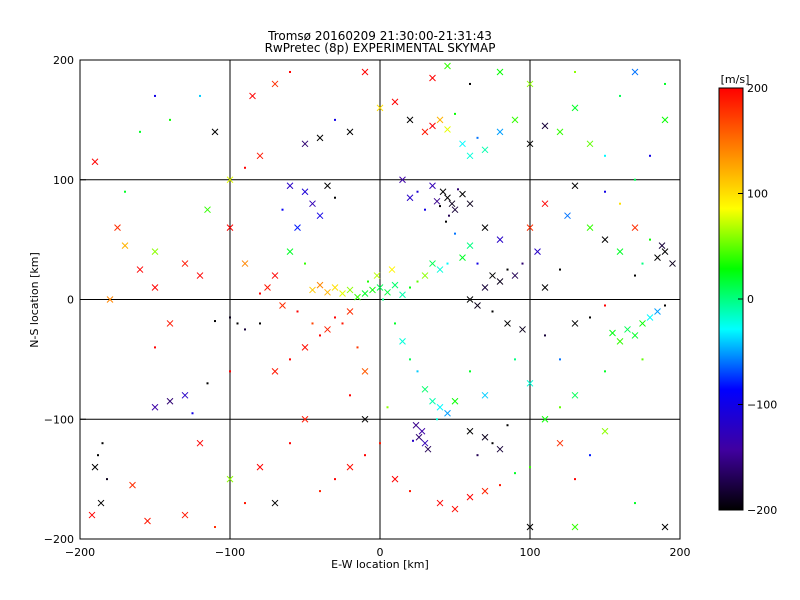  Describe the element at coordinates (757, 88) in the screenshot. I see `colorbar-tick-label: 200` at that location.